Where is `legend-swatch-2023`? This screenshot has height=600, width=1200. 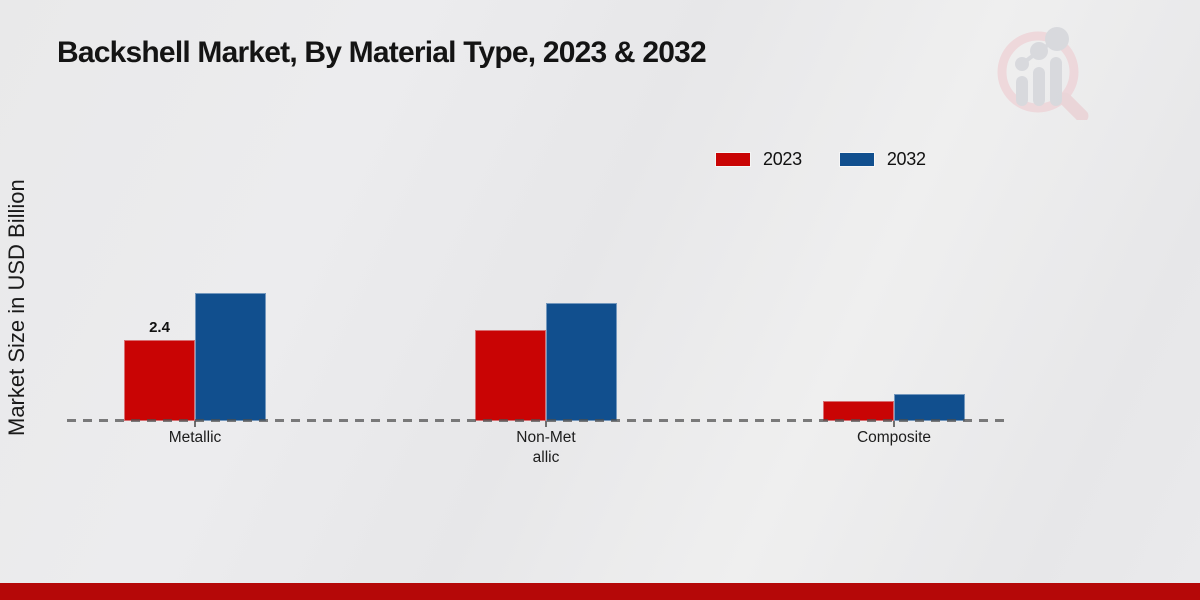
legend-swatch-2023 is located at coordinates (733, 159).